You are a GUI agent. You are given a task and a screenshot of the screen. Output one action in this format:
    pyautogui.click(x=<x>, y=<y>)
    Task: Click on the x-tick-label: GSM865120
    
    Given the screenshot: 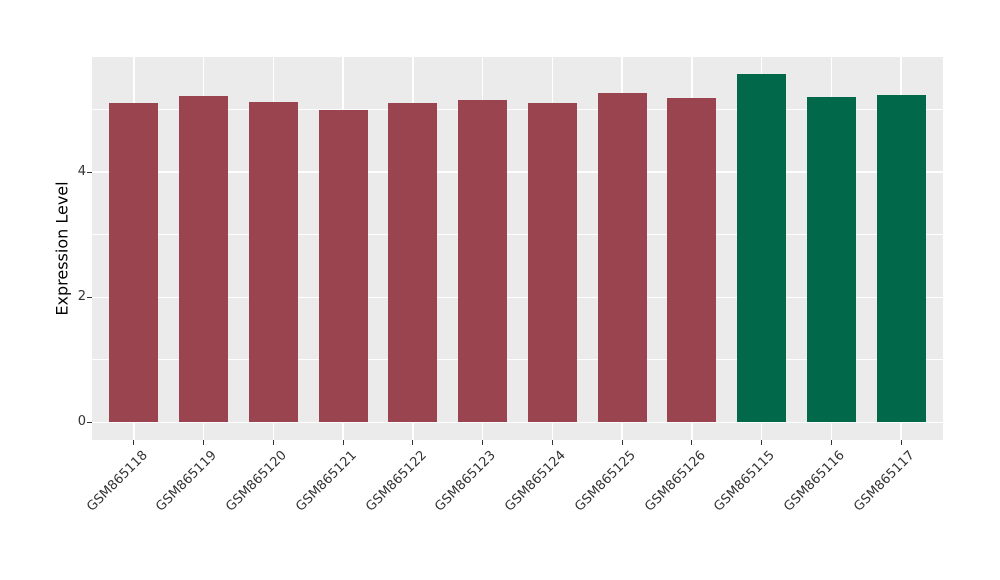 What is the action you would take?
    pyautogui.click(x=256, y=481)
    